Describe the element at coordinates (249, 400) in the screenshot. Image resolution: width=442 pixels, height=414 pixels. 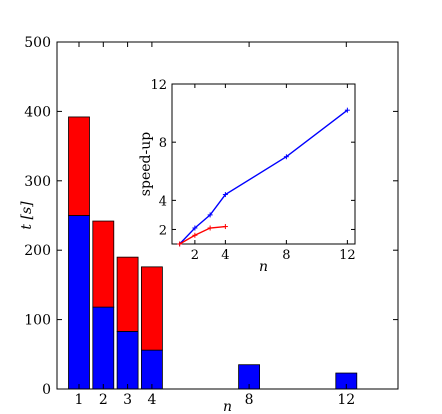
I see `x-tick-label: 8` at that location.